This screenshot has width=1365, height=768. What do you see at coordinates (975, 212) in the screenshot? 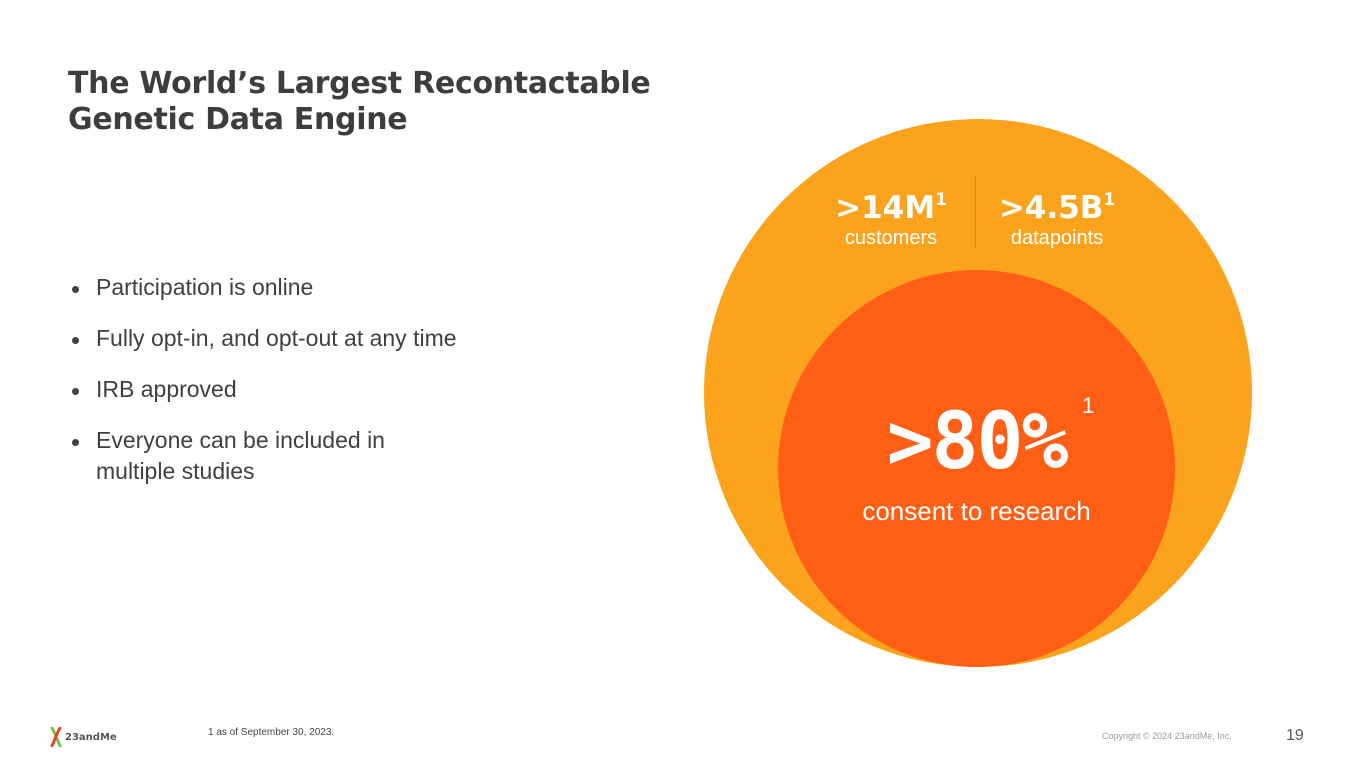
I see `stat-divider` at bounding box center [975, 212].